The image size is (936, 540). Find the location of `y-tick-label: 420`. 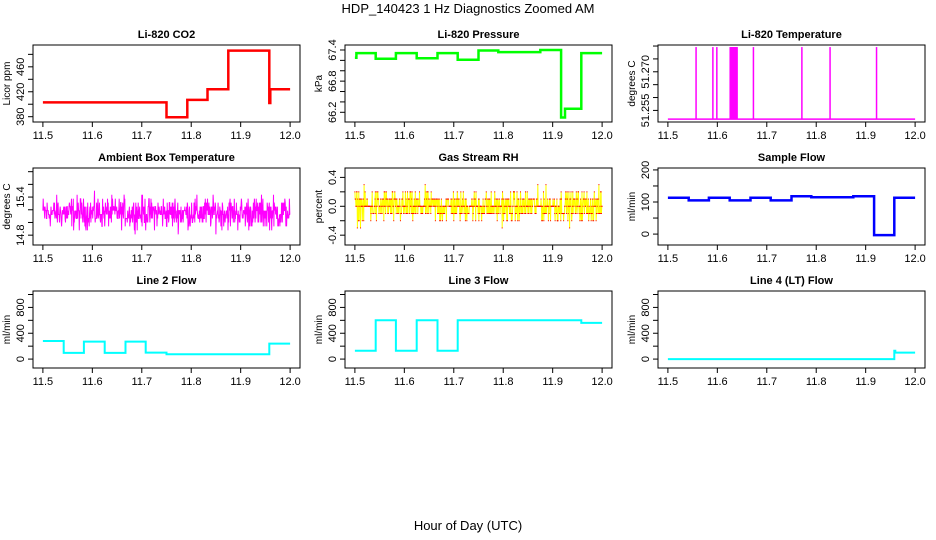

y-tick-label: 420 is located at coordinates (21, 92).